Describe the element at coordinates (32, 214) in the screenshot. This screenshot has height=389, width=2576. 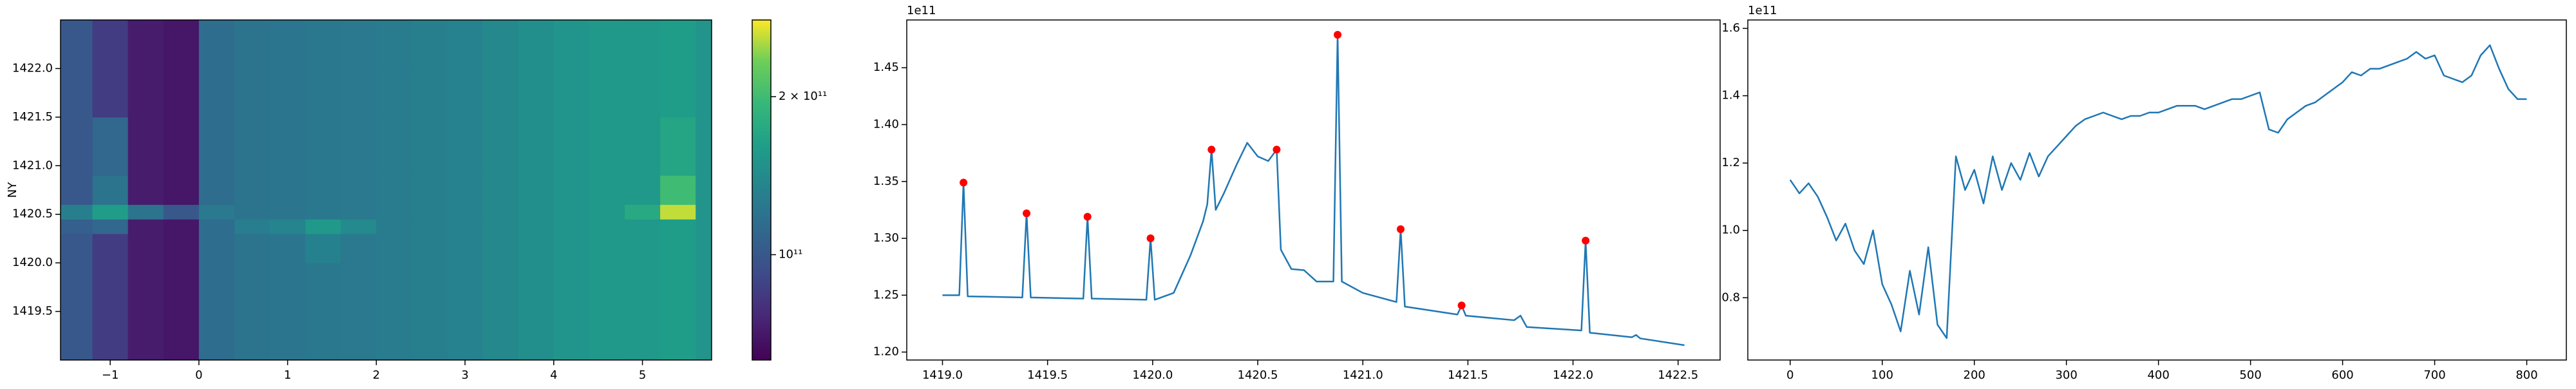
I see `y-tick-label: 1420.5` at that location.